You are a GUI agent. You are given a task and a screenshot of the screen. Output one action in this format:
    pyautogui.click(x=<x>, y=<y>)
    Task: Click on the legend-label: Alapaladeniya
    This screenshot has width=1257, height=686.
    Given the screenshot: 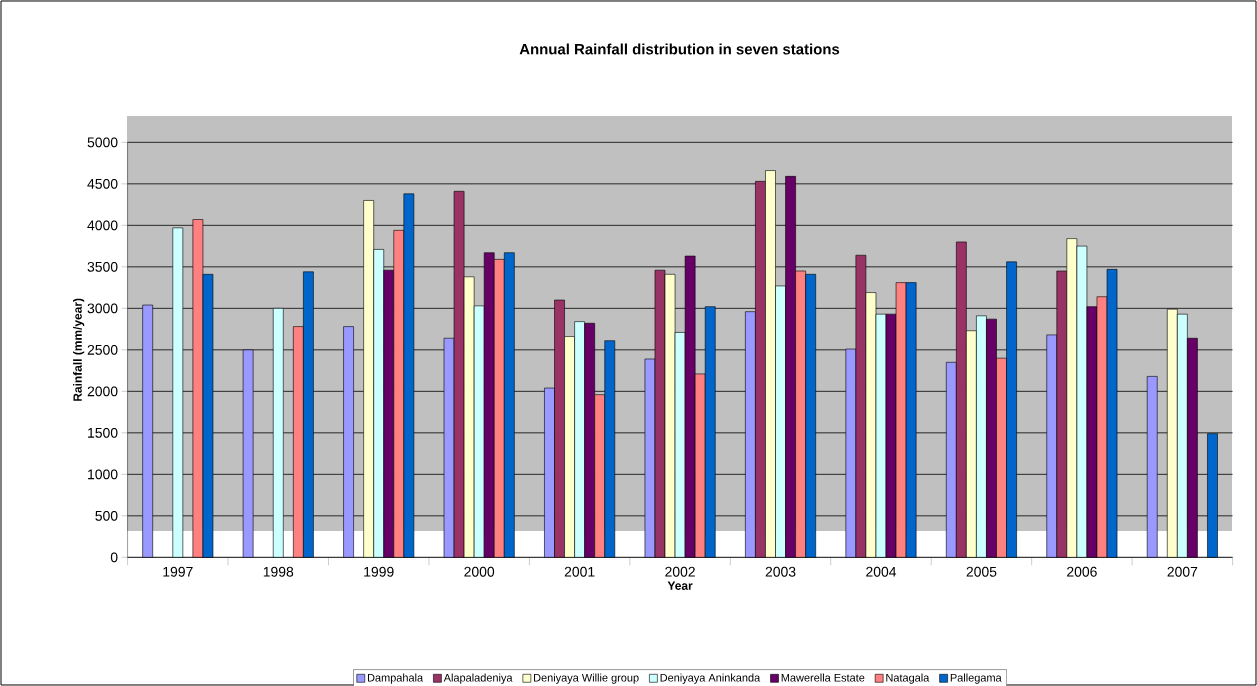 What is the action you would take?
    pyautogui.click(x=478, y=678)
    